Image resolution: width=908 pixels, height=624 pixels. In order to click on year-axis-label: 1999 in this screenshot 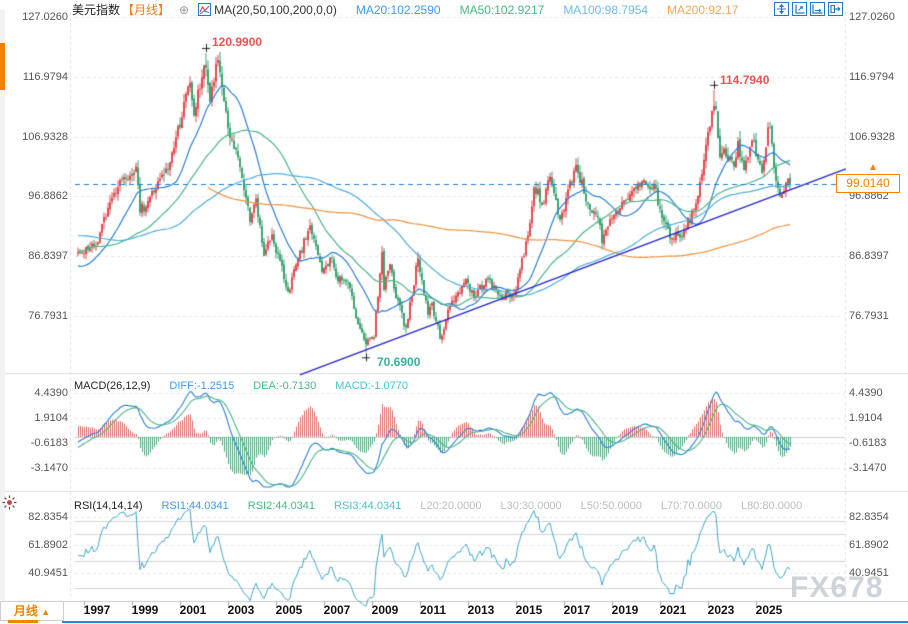, I will do `click(145, 610)`.